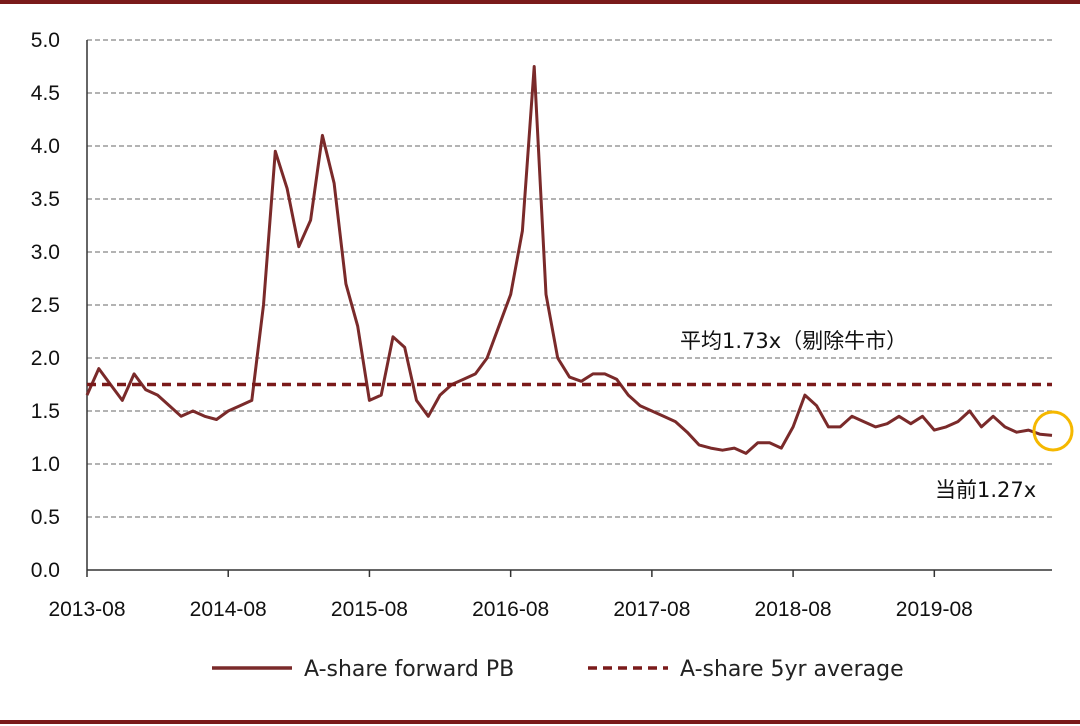 This screenshot has height=726, width=1080. I want to click on y-axis-ticks: 0.0 0.5 1.0 1.5 2.0 2.5 3.0 3.5 4.0 4.5 5.0, so click(45, 305).